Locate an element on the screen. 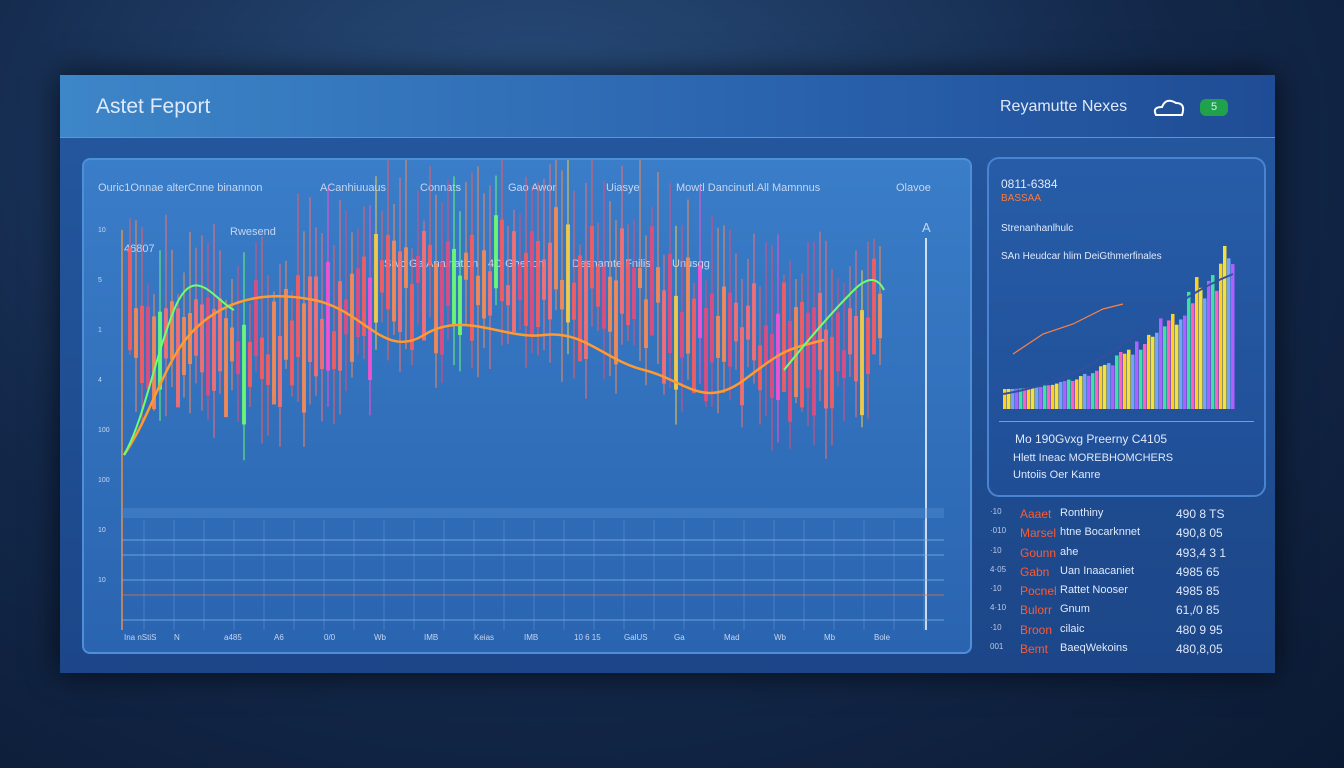  column-header: Mowtl Dancinutl.All Mamnnus is located at coordinates (748, 188).